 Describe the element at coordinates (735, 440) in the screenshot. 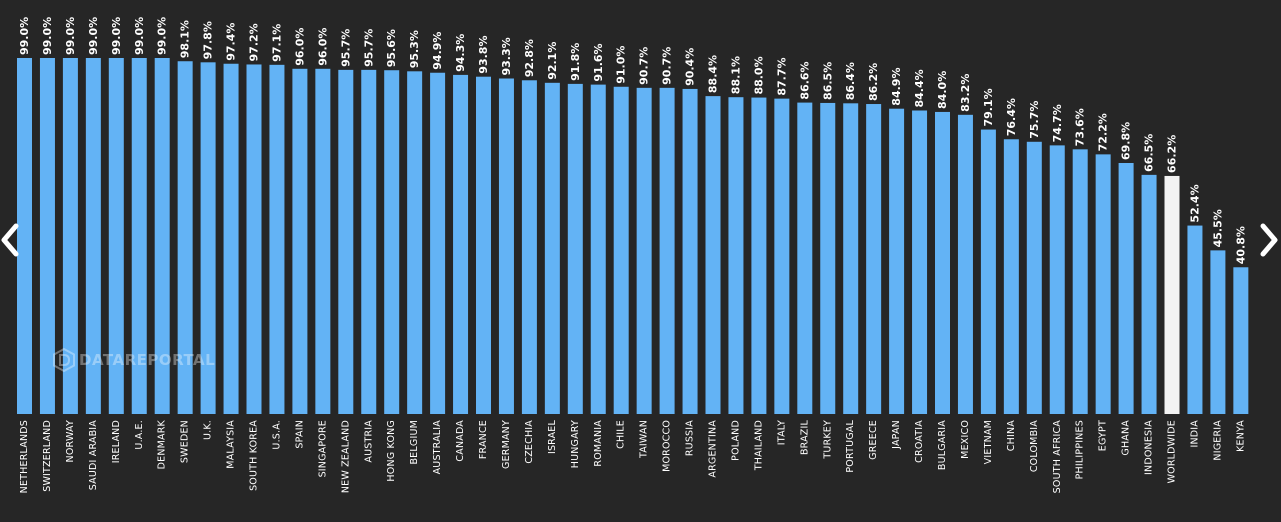

I see `category-label: POLAND` at that location.